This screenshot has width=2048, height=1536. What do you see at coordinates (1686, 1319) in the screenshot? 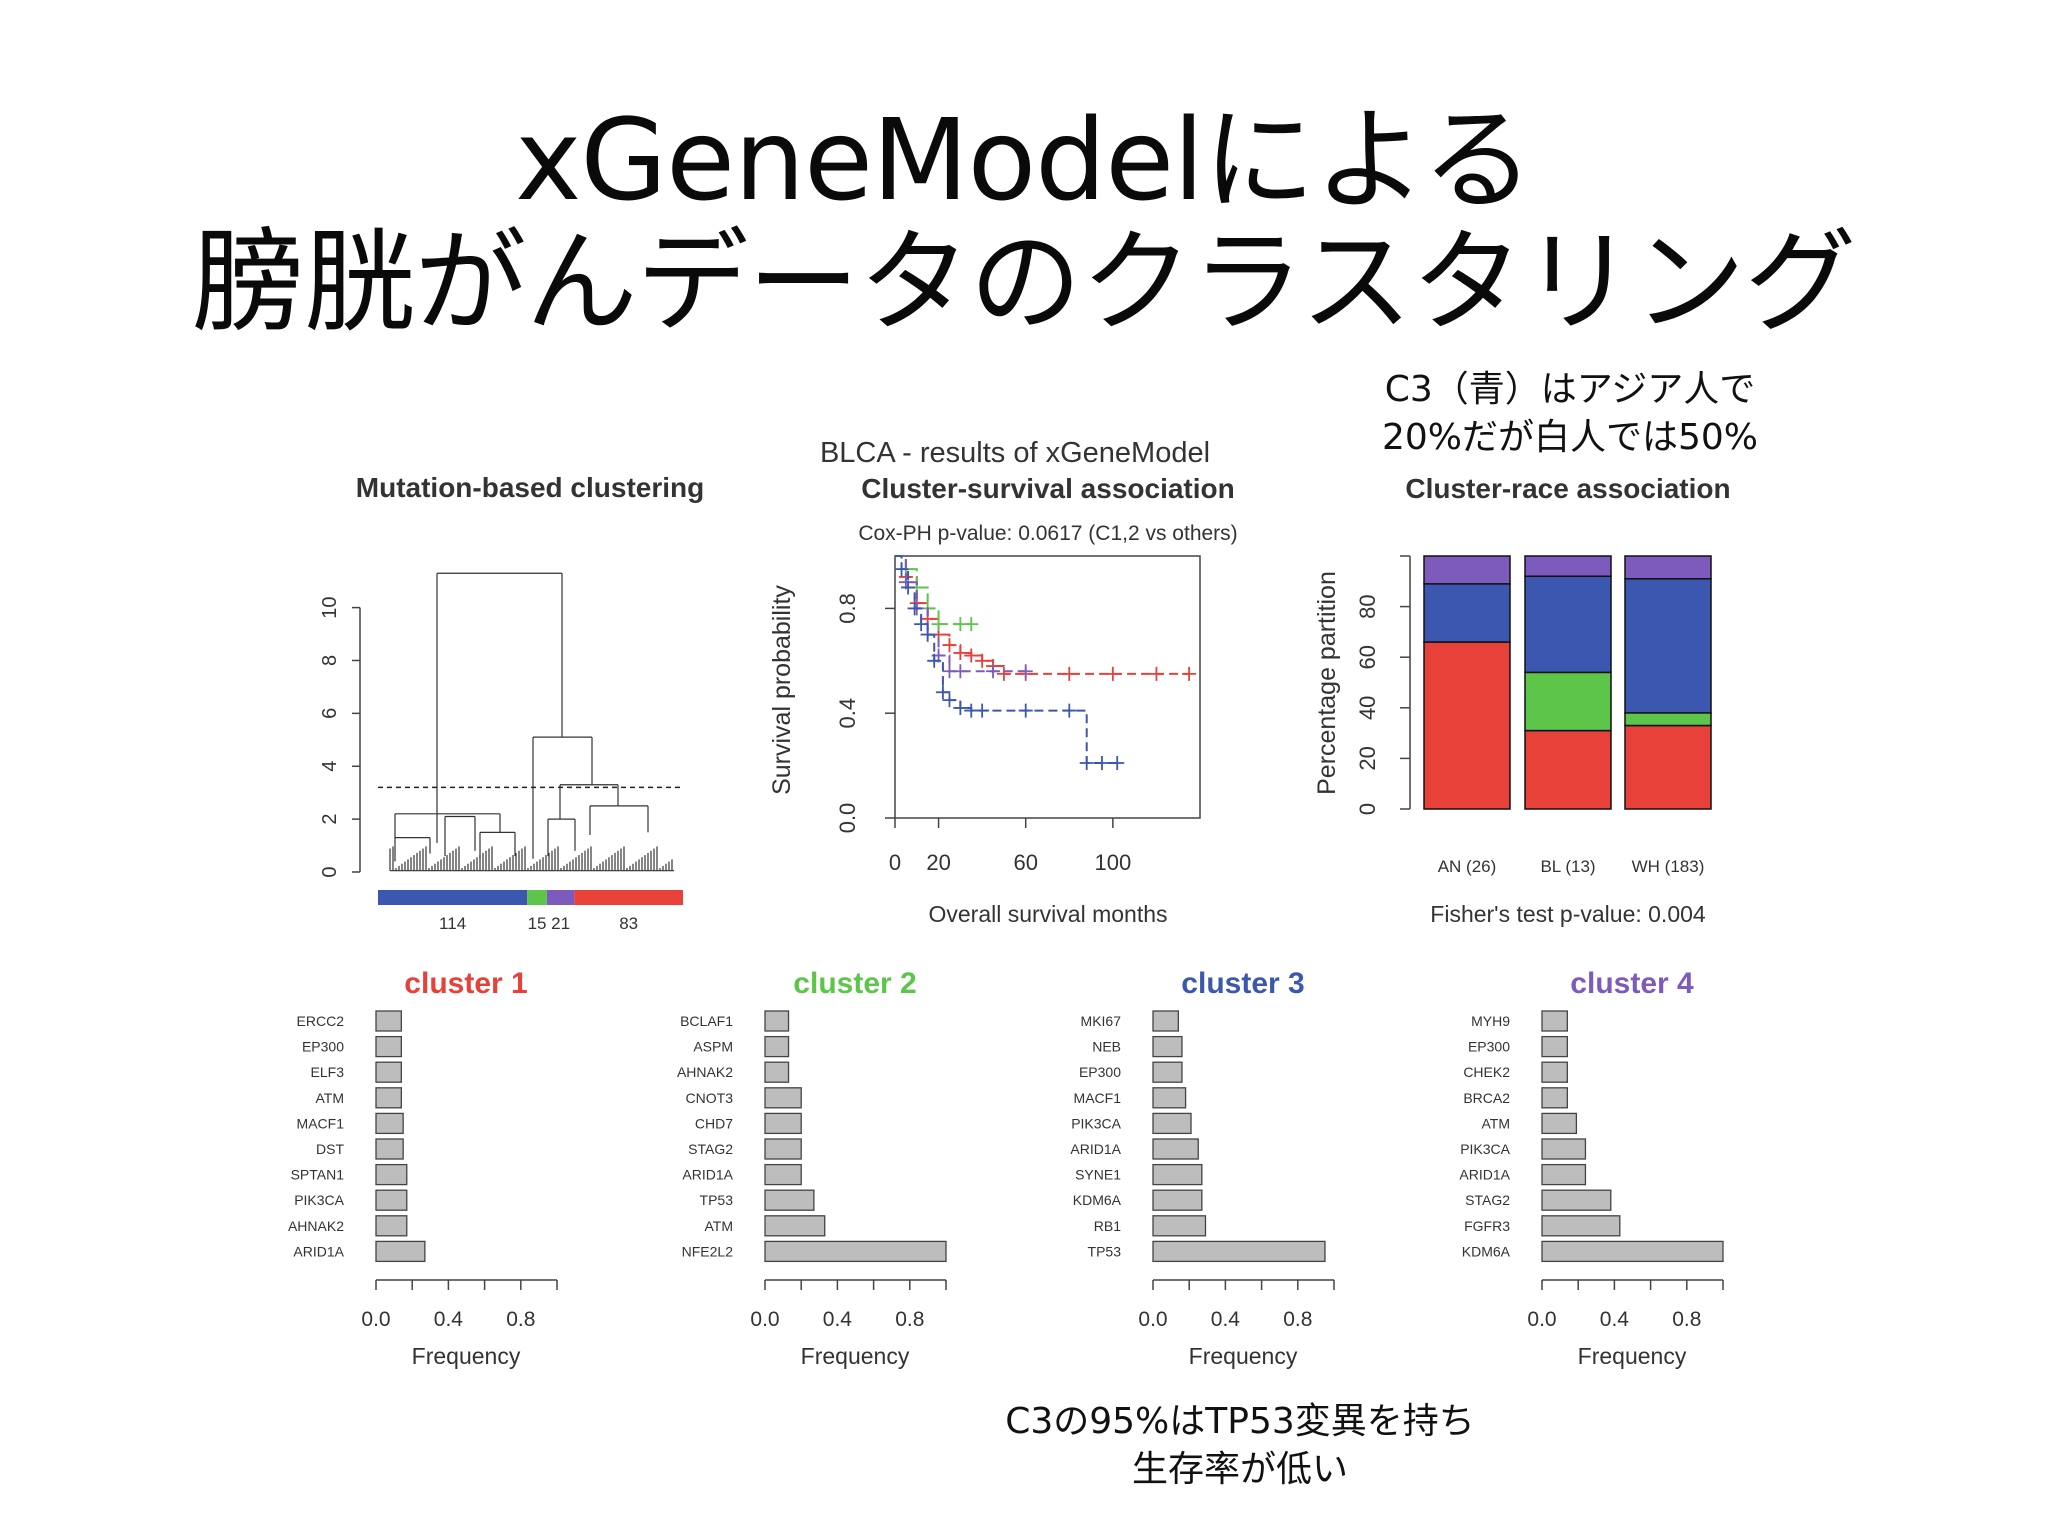
I see `cluster4-x-tick-label: 0.8` at bounding box center [1686, 1319].